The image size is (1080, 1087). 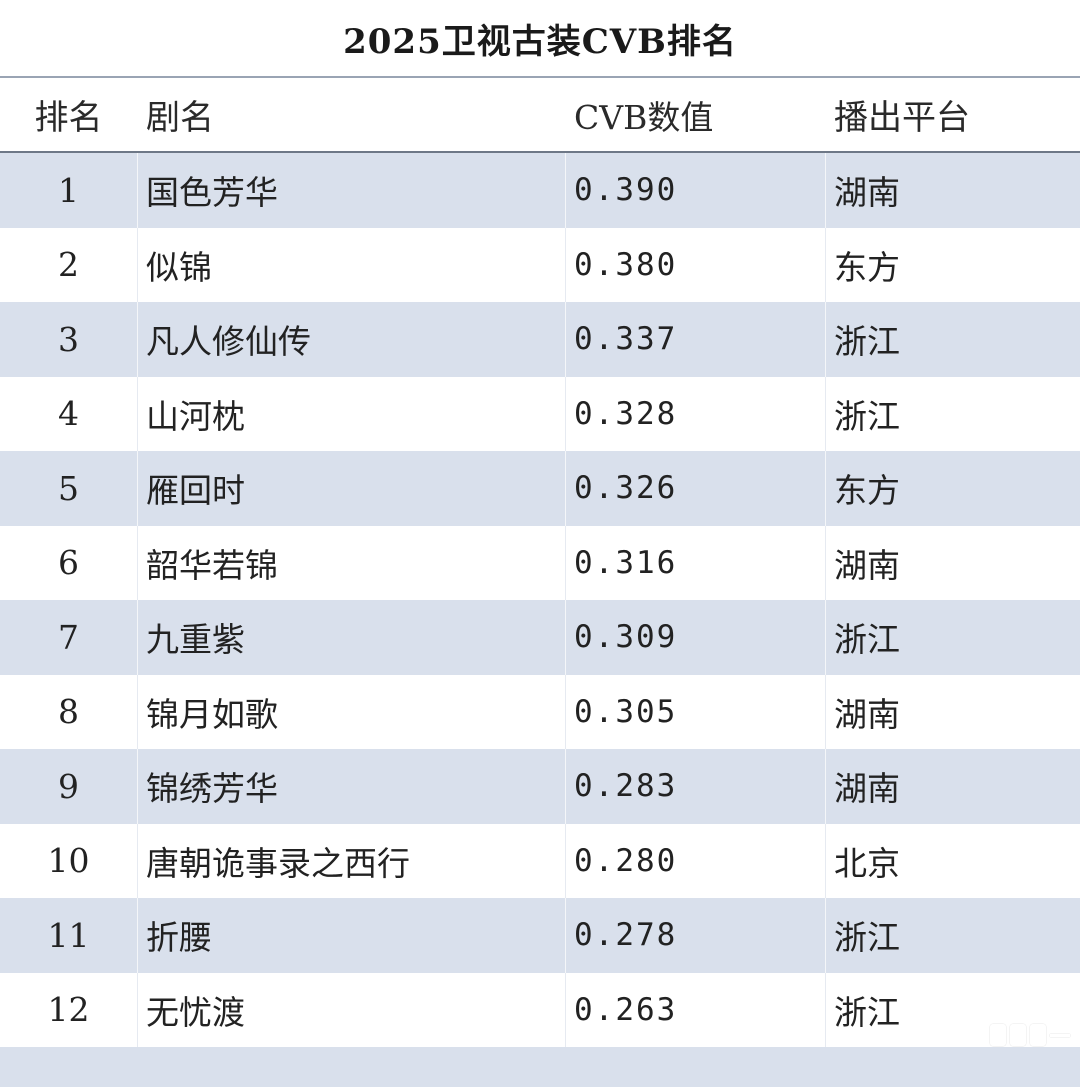 What do you see at coordinates (695, 265) in the screenshot?
I see `cvb-cell: 0.380` at bounding box center [695, 265].